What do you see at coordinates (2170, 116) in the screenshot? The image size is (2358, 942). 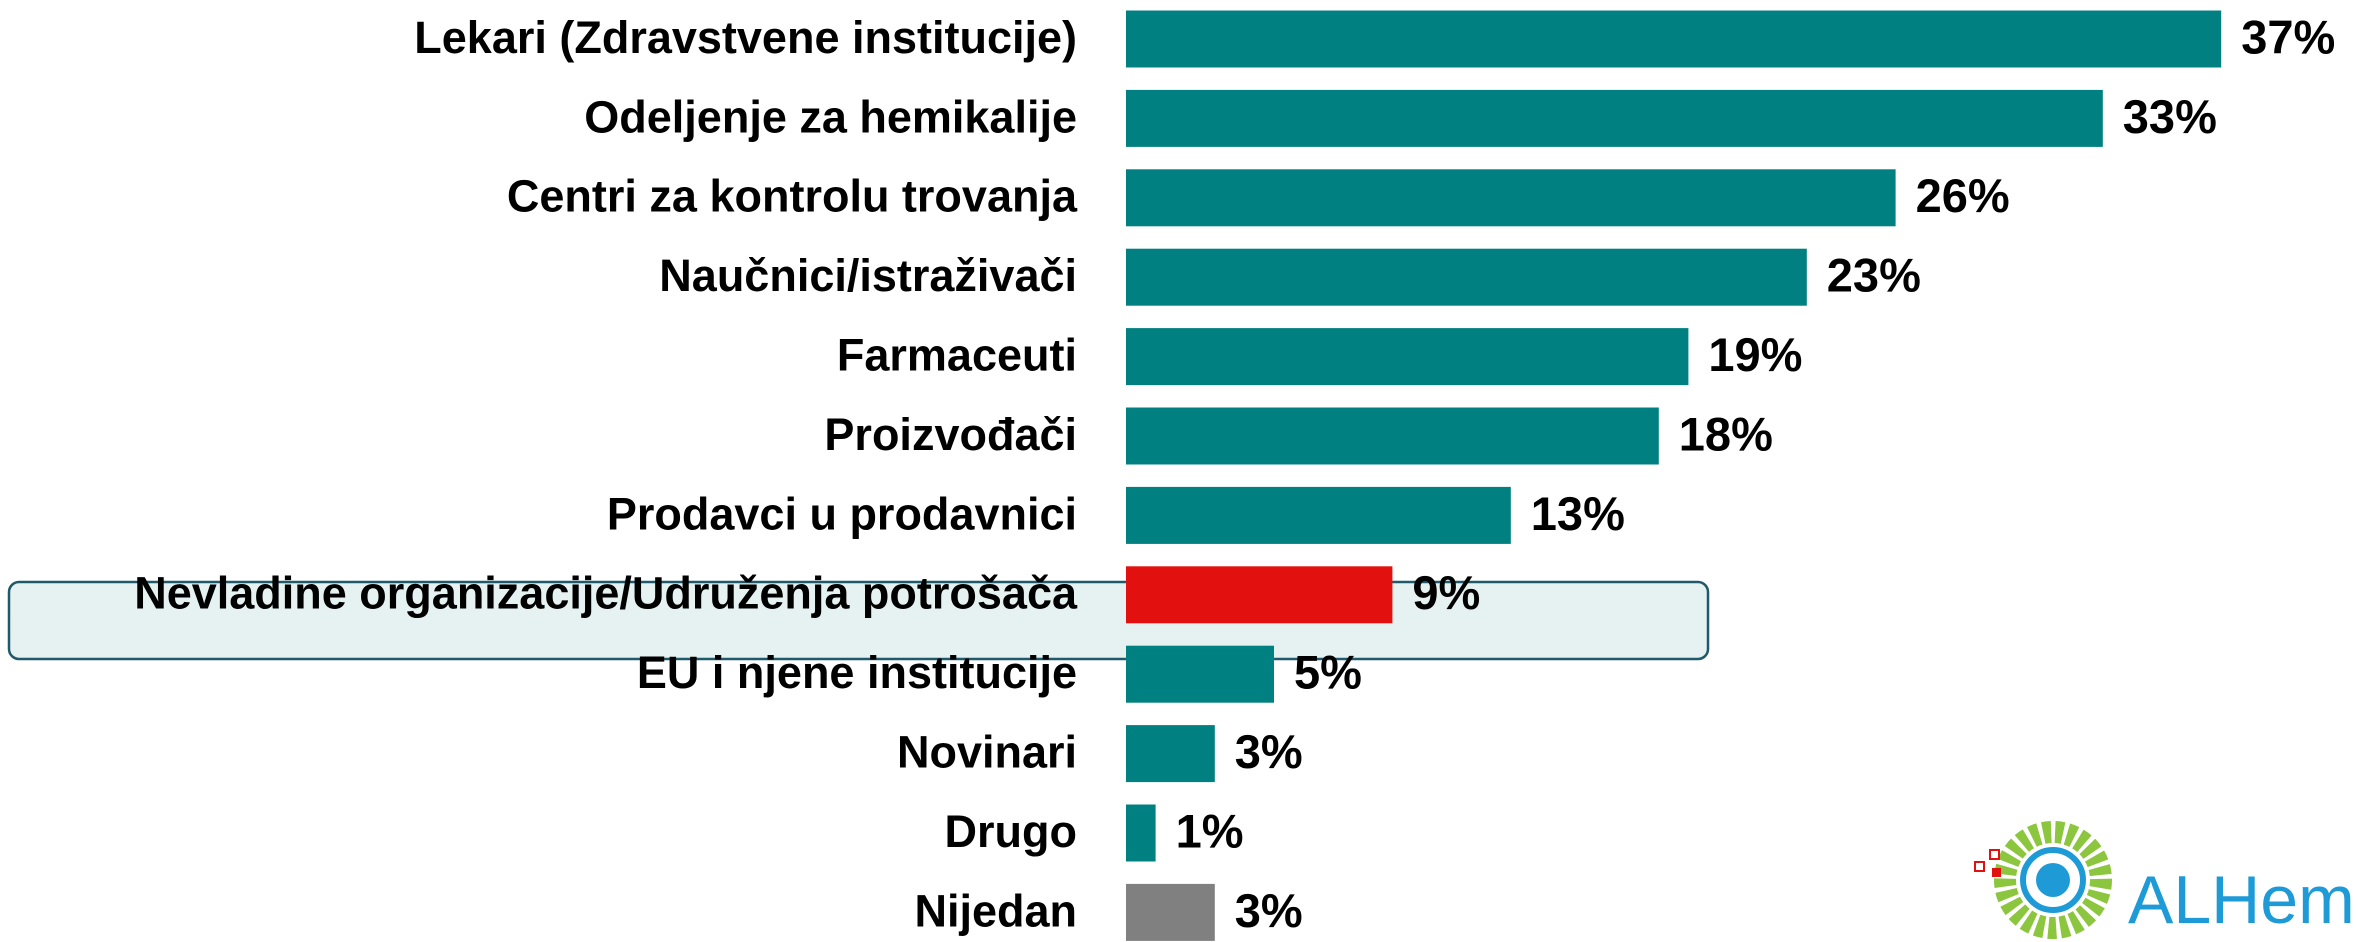 I see `value-label: 33%` at bounding box center [2170, 116].